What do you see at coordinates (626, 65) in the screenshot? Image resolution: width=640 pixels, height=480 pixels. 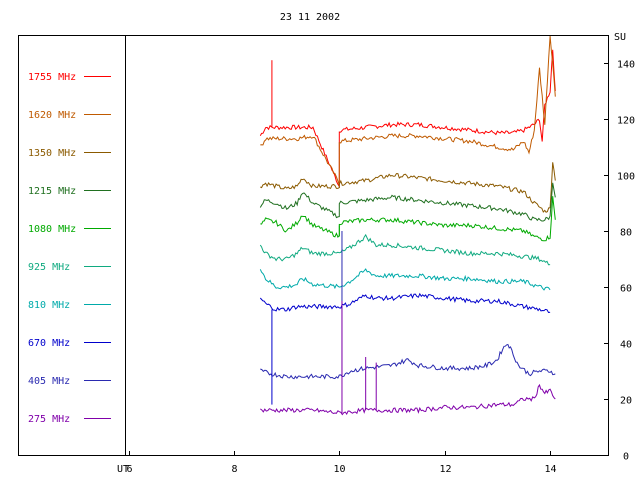 I see `y-tick-label: 140` at bounding box center [626, 65].